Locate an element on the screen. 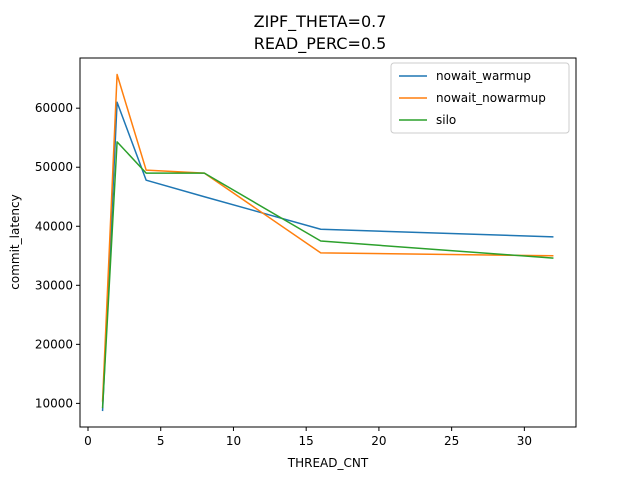 This screenshot has height=480, width=640. y-tick-label-1: 20000 is located at coordinates (54, 344).